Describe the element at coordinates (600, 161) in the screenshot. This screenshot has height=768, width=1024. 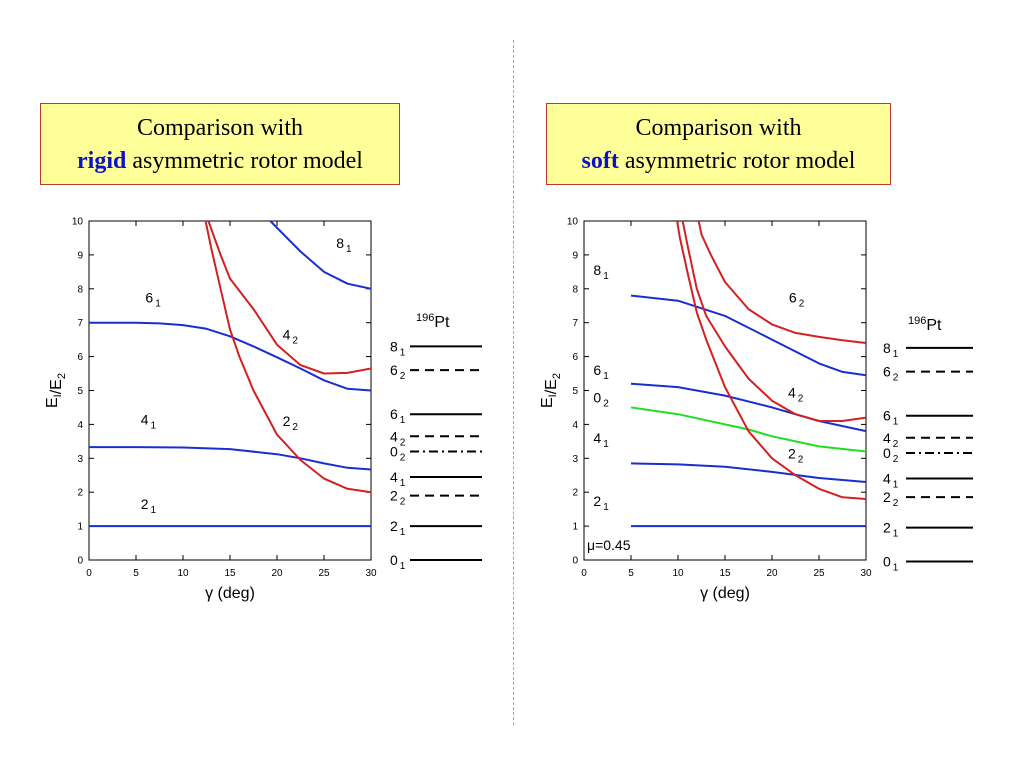
I see `right-title-keyword: soft` at that location.